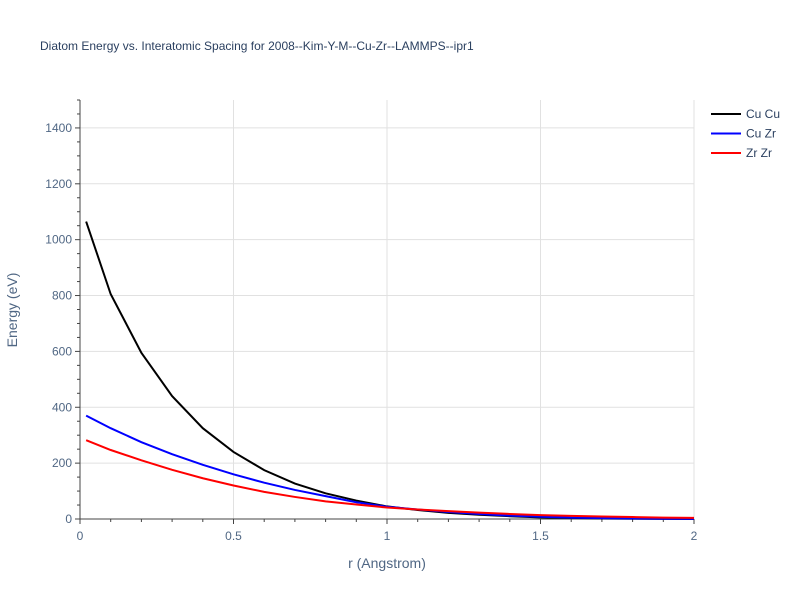 This screenshot has width=800, height=600. Describe the element at coordinates (741, 153) in the screenshot. I see `legend-item-zr-zr: Zr Zr` at that location.